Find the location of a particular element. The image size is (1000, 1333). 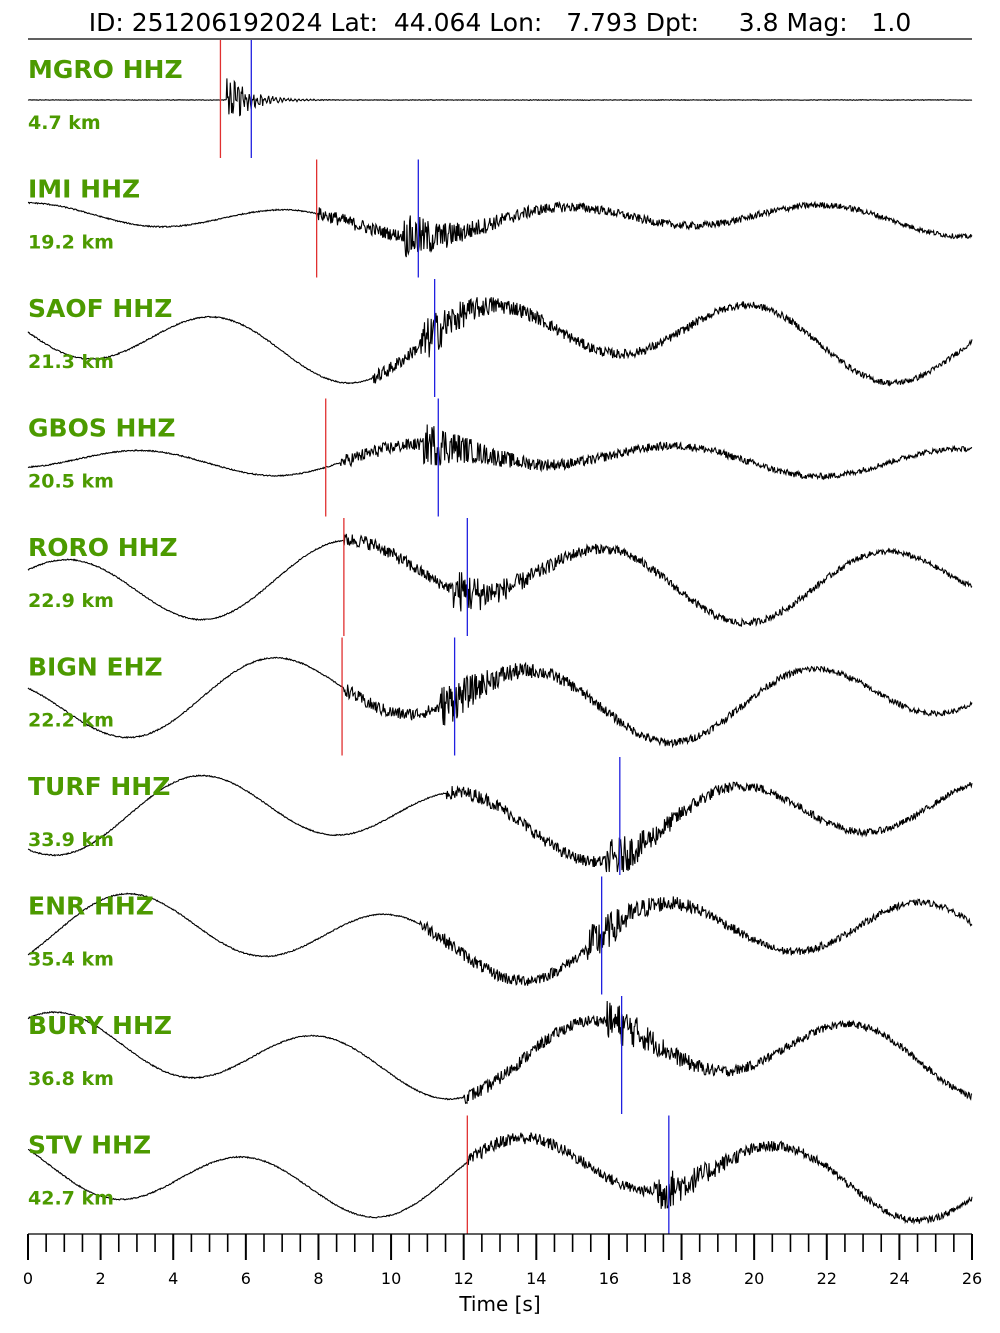

x-tick-label: 4 is located at coordinates (173, 1278).